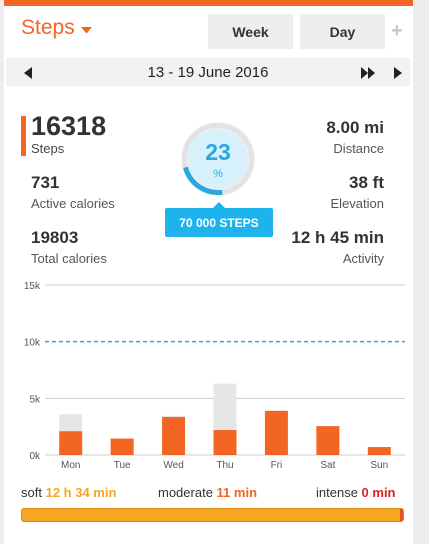 The width and height of the screenshot is (429, 544). Describe the element at coordinates (398, 75) in the screenshot. I see `next-week-icon` at that location.